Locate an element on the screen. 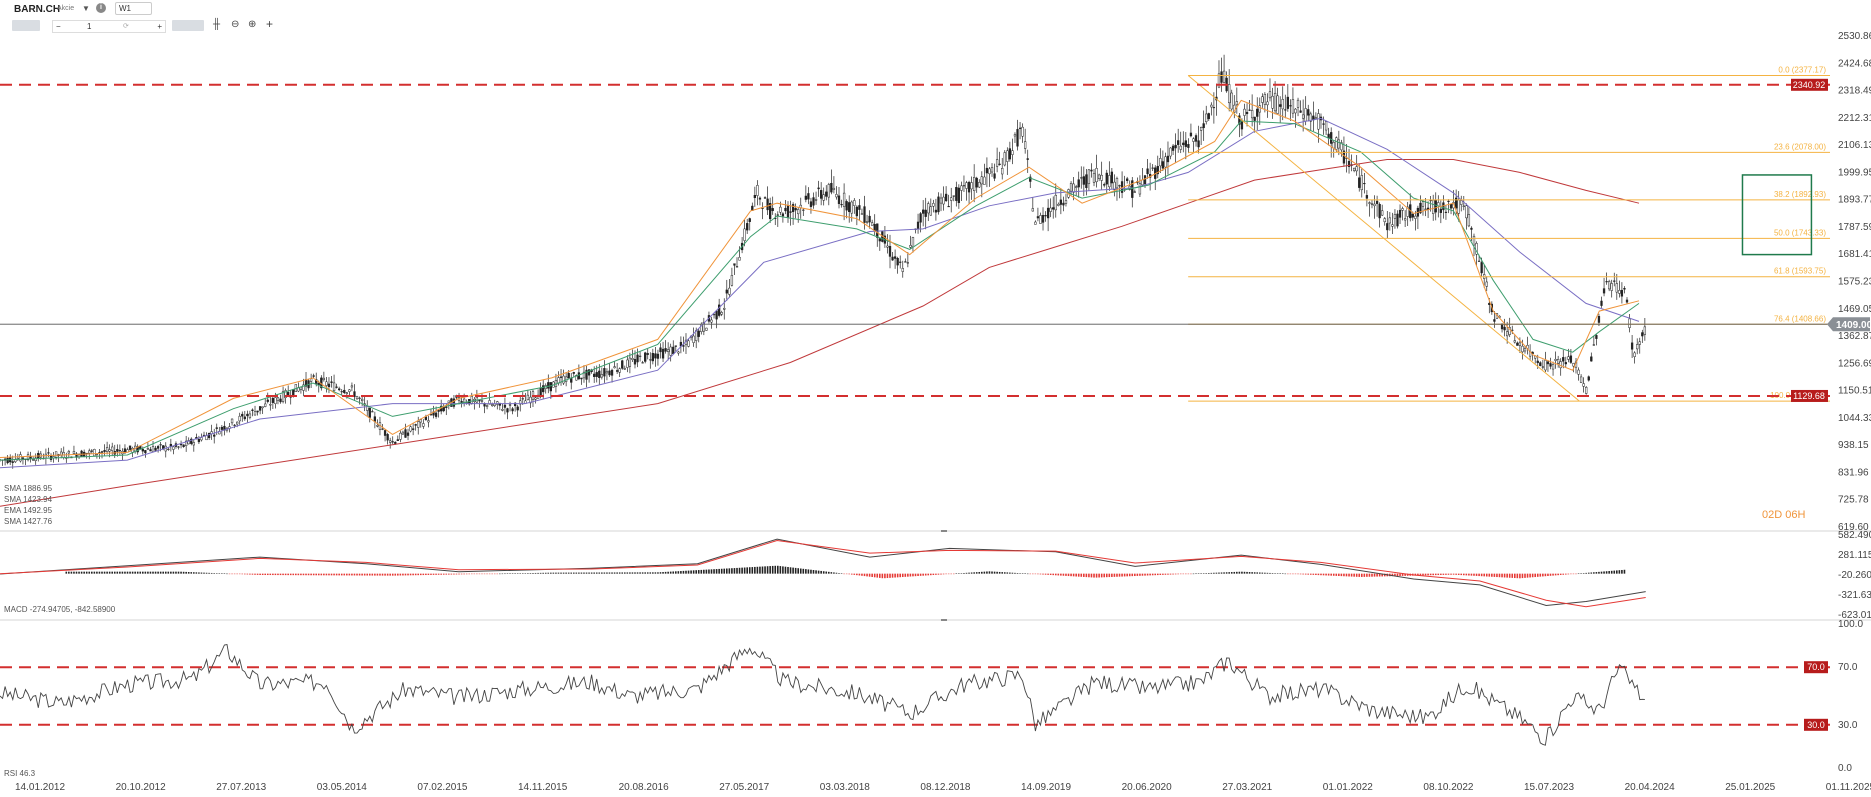 Image resolution: width=1871 pixels, height=797 pixels. symbol-dropdown-icon: ▼ is located at coordinates (86, 8).